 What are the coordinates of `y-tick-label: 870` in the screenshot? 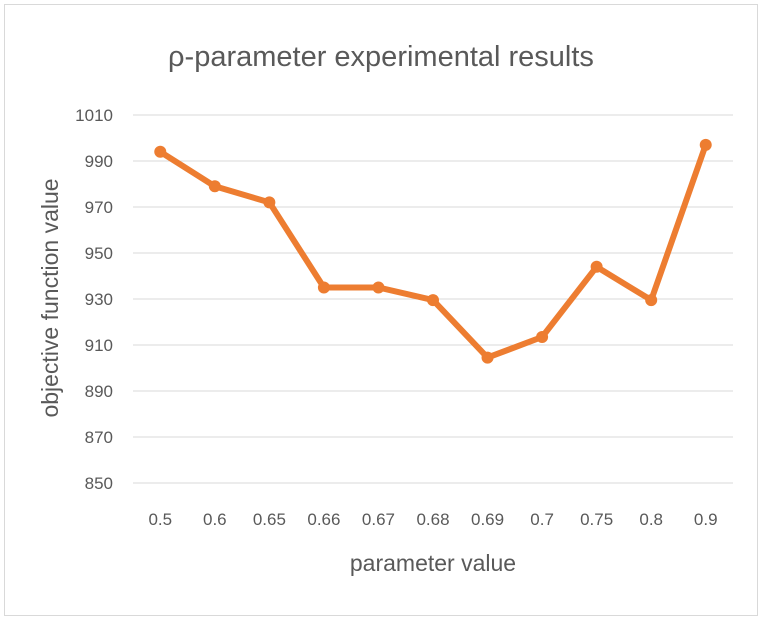 It's located at (99, 437).